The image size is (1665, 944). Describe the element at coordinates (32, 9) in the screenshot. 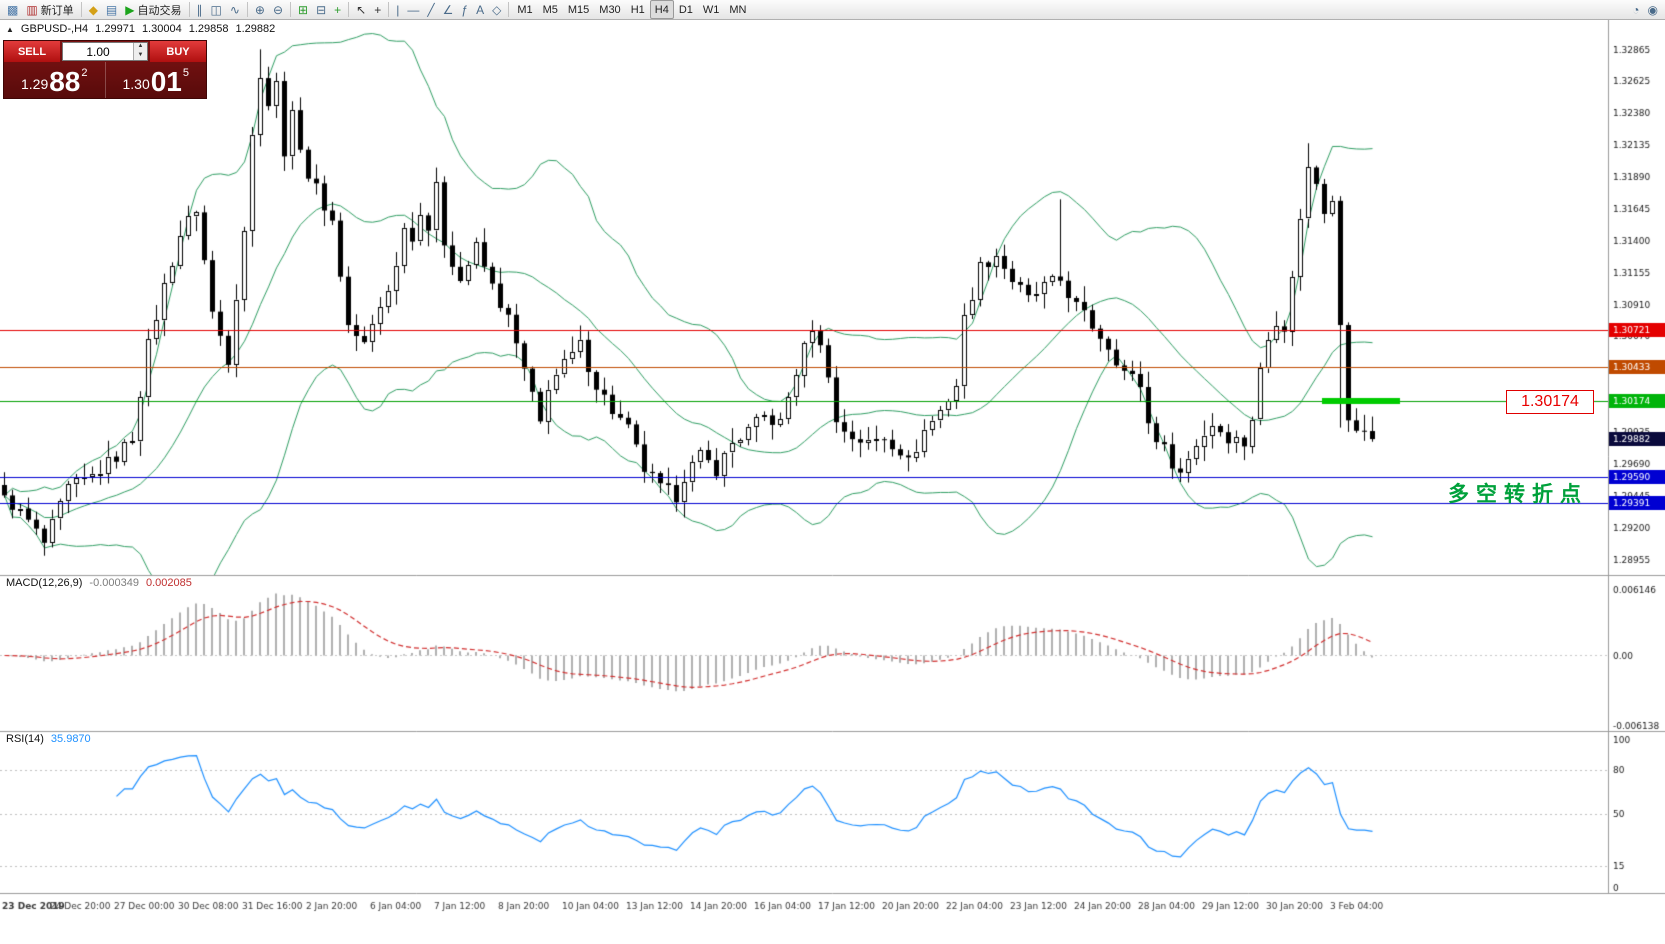

I see `new-order-icon: ▥` at that location.